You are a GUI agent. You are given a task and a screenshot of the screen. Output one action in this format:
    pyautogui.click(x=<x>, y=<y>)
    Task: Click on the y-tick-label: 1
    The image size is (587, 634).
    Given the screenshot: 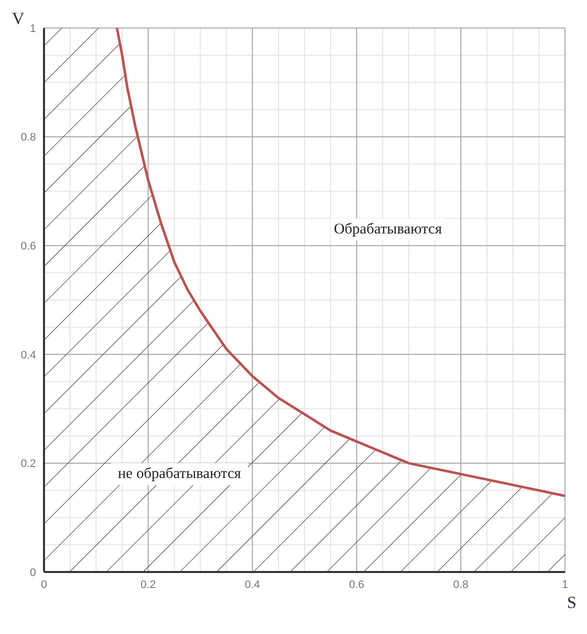 What is the action you would take?
    pyautogui.click(x=33, y=28)
    